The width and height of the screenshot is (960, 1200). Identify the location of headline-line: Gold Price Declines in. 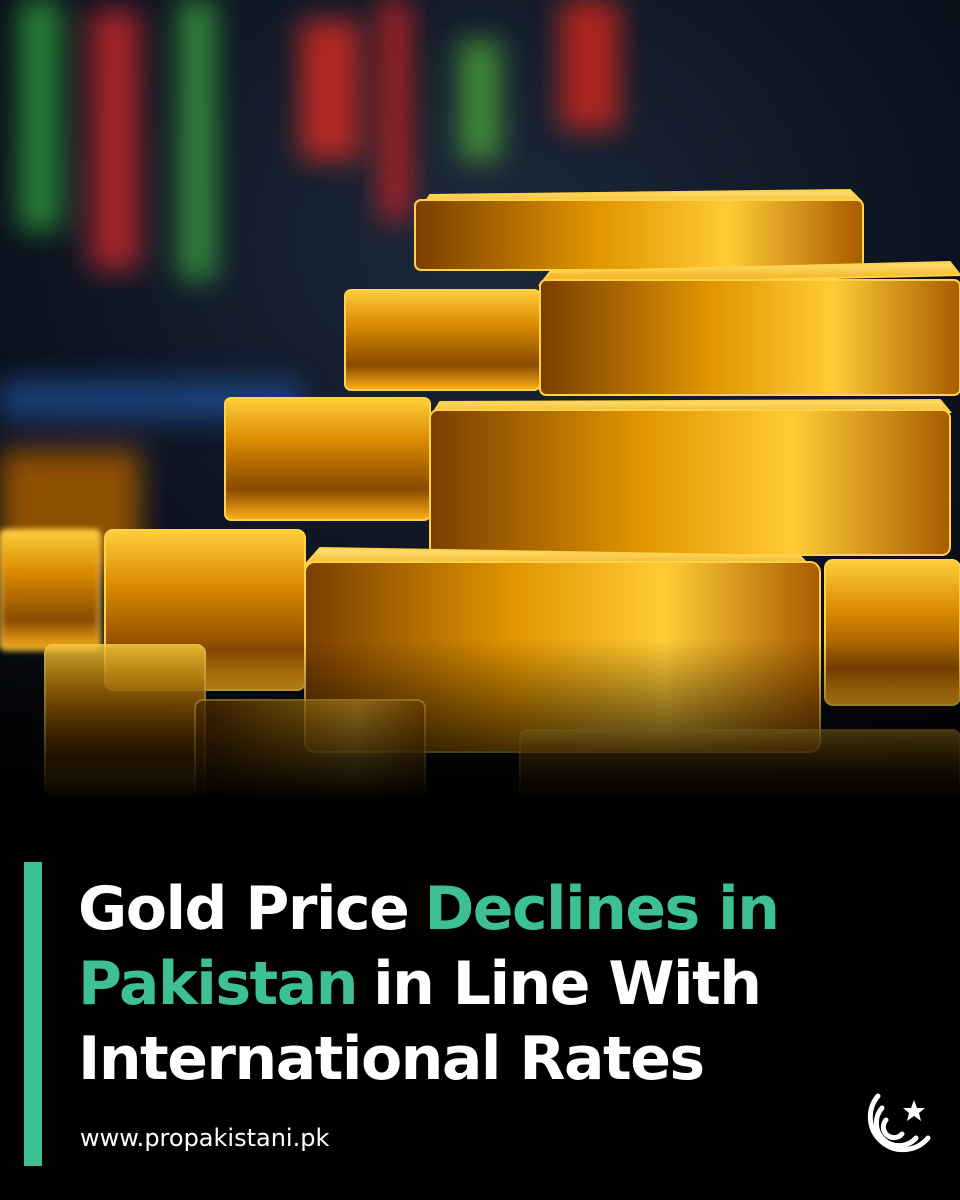
(429, 909).